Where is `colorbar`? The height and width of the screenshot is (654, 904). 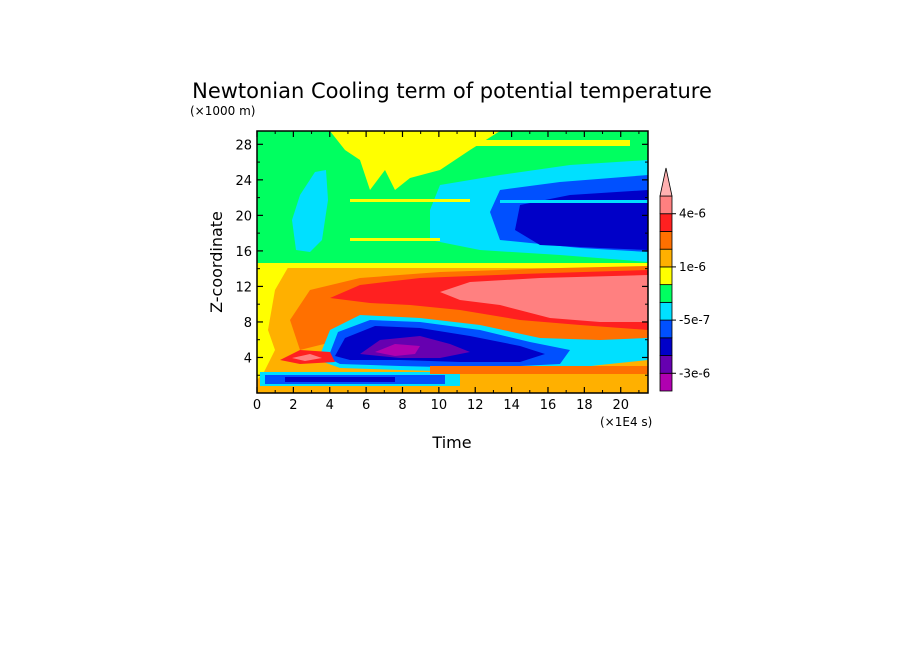
colorbar is located at coordinates (666, 279).